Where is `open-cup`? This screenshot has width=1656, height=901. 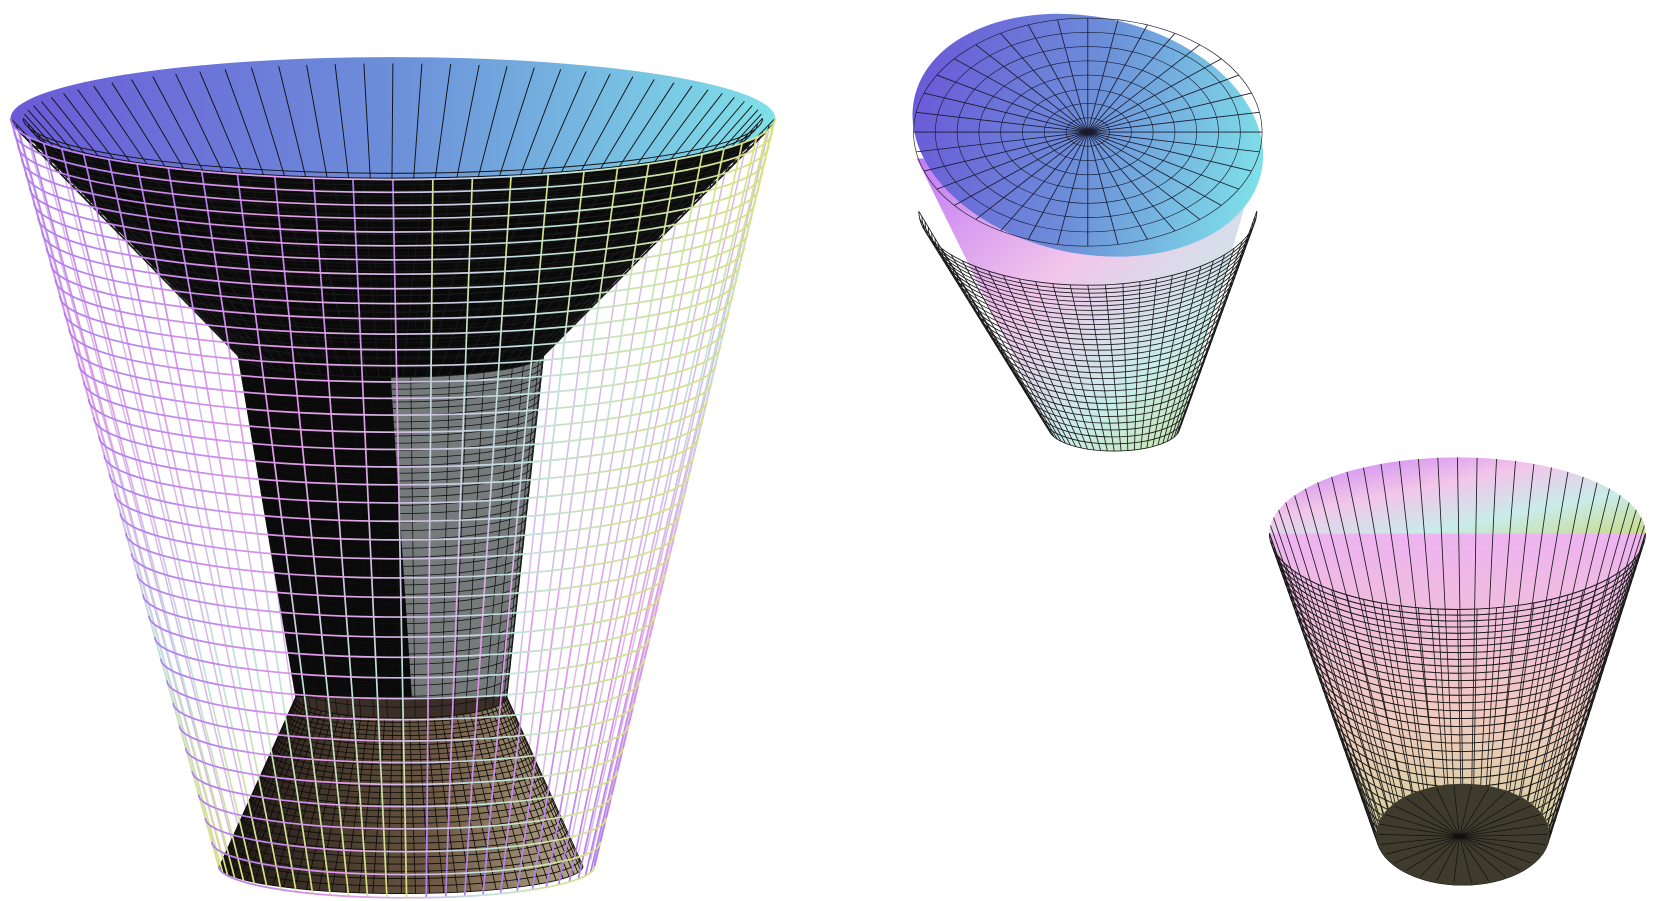 open-cup is located at coordinates (1457, 671).